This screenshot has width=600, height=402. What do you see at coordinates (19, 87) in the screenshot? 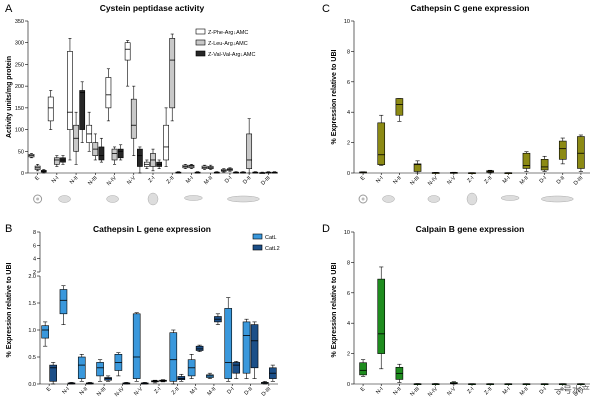
I see `y-tick-label: 200` at bounding box center [19, 87].